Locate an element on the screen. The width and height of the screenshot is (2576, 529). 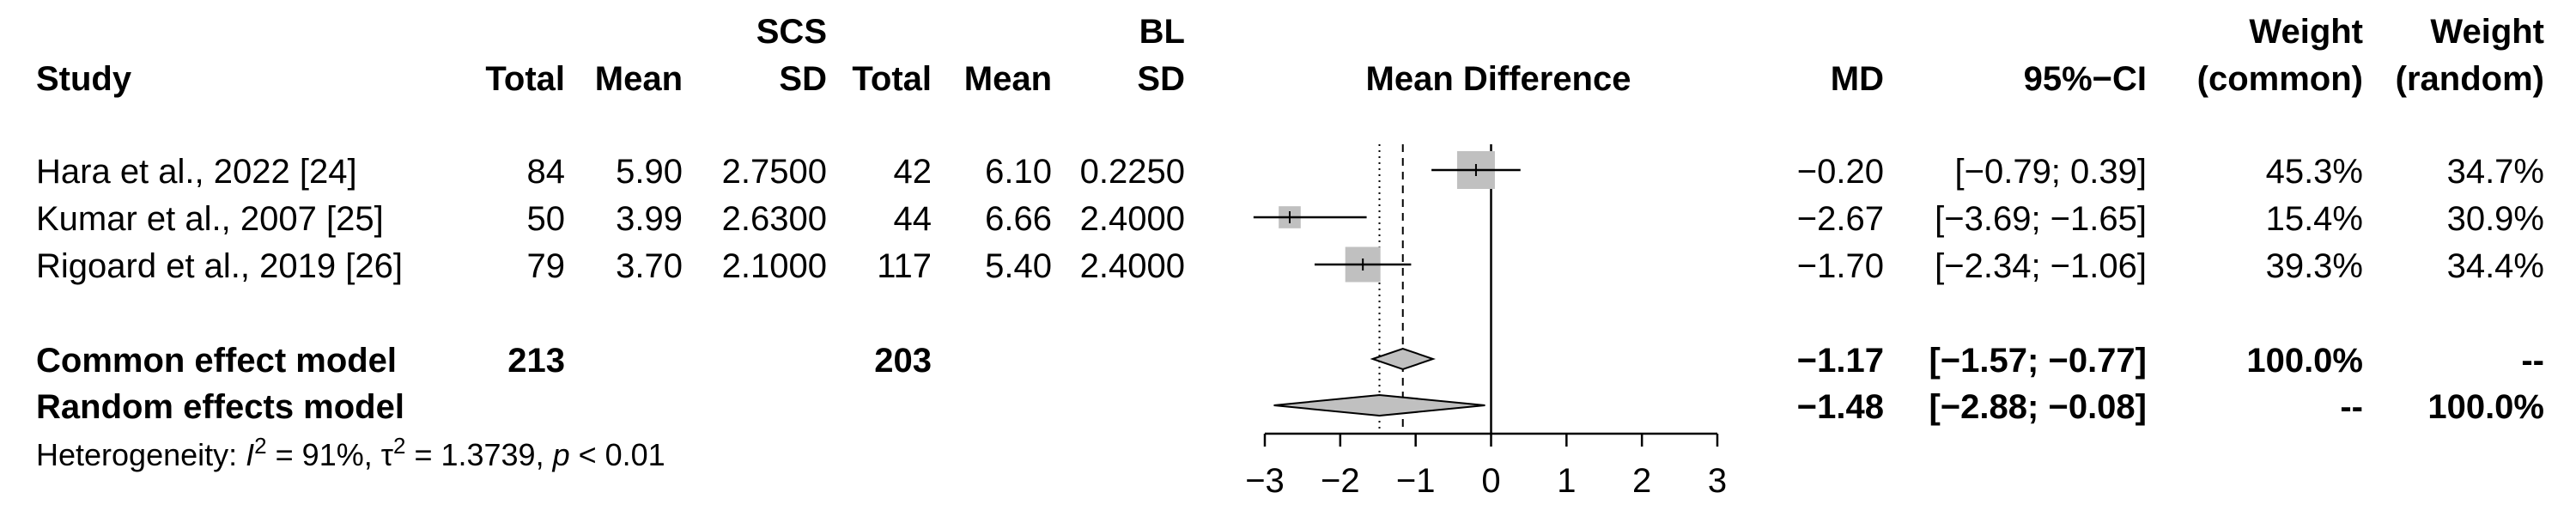
header-total-bl: Total is located at coordinates (892, 79).